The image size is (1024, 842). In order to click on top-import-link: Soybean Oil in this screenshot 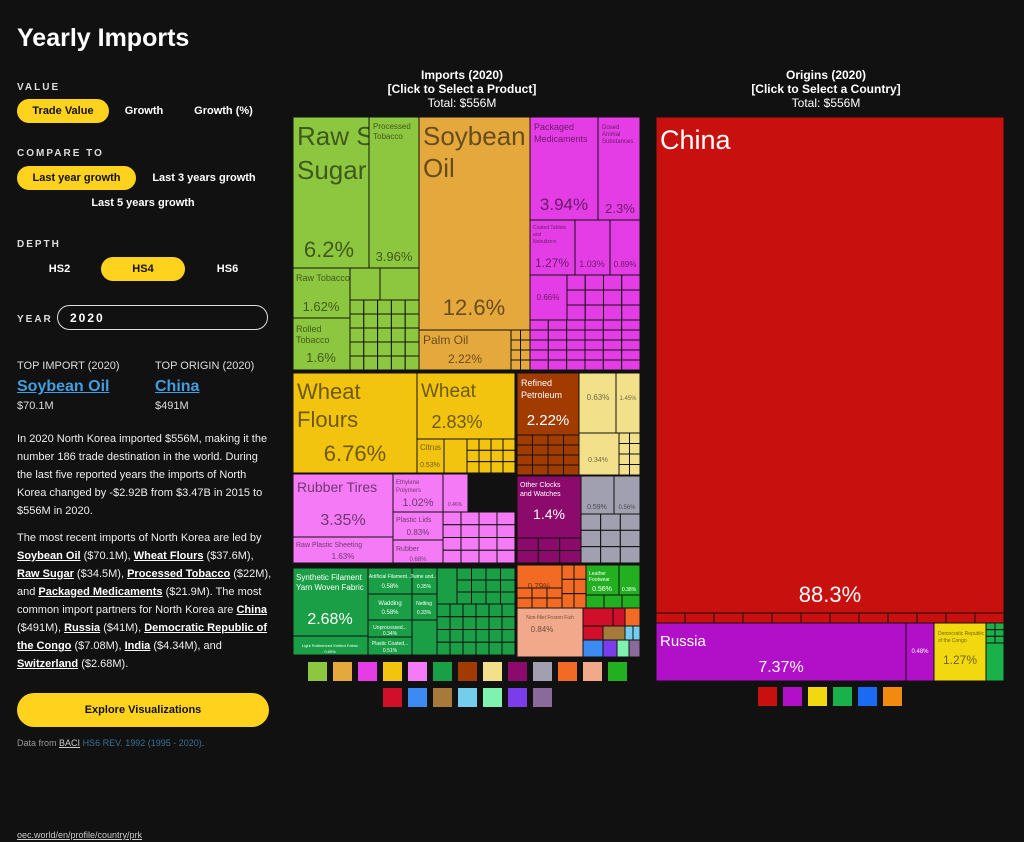, I will do `click(63, 386)`.